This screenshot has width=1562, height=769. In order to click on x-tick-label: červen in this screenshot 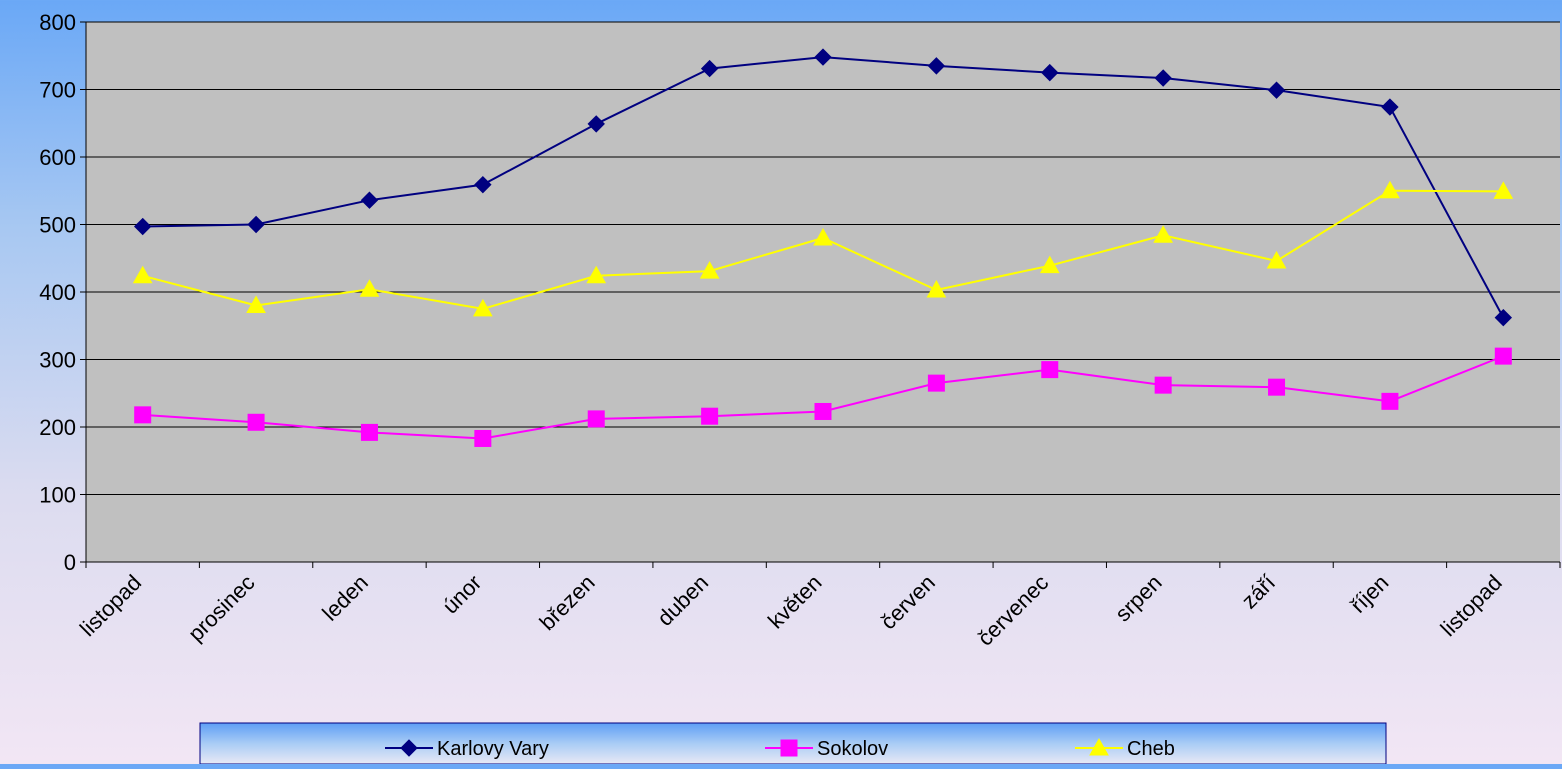, I will do `click(908, 602)`.